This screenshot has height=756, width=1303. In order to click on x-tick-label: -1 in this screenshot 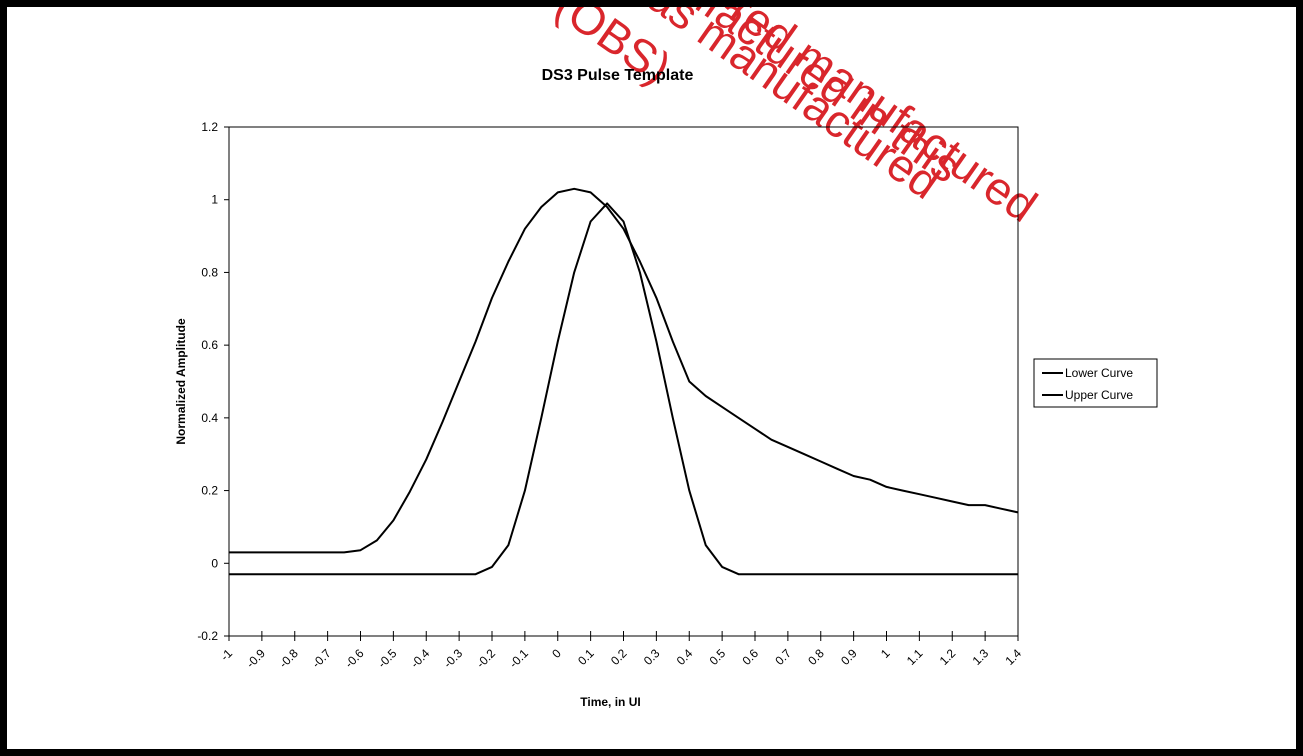, I will do `click(227, 655)`.